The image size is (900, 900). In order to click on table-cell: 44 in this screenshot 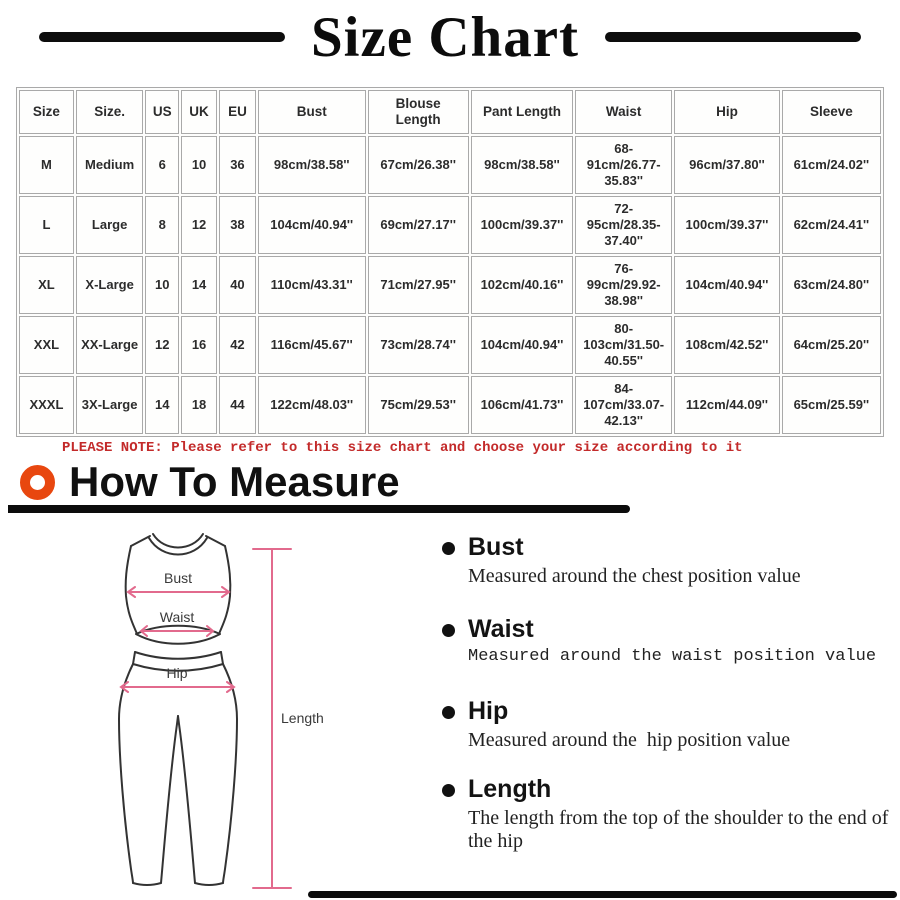, I will do `click(237, 405)`.